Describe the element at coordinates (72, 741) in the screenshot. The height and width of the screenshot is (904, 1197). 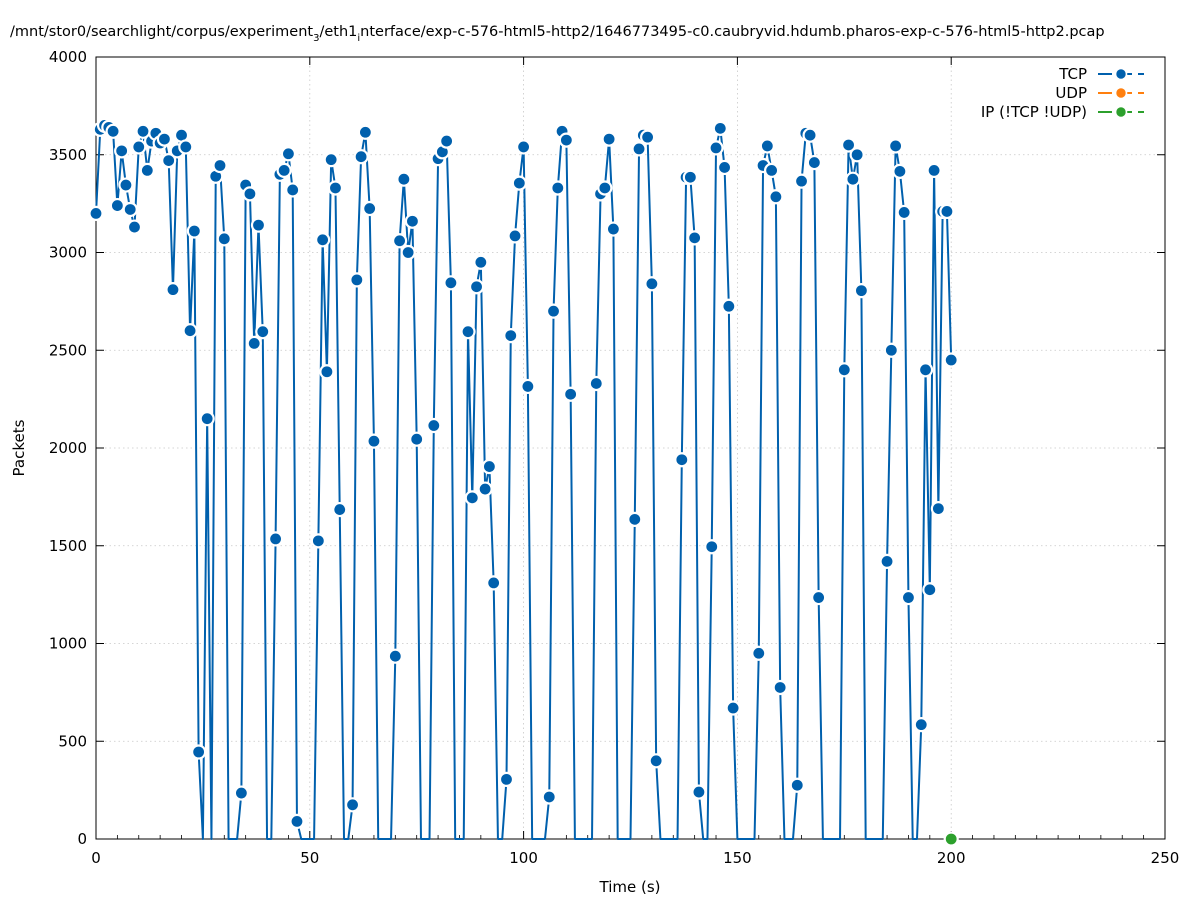
I see `y-tick-label: 500` at that location.